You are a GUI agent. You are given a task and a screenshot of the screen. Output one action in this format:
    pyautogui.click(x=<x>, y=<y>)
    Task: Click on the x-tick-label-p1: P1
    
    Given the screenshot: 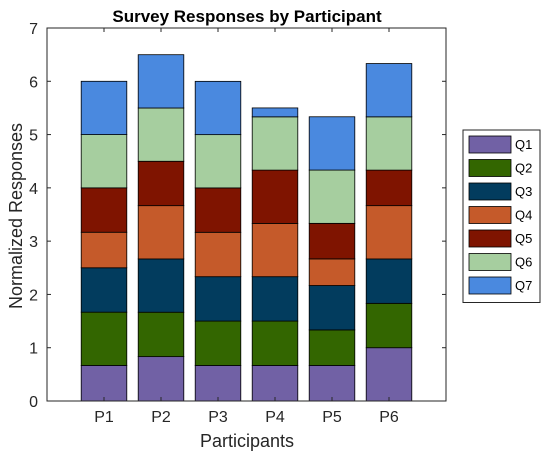 What is the action you would take?
    pyautogui.click(x=104, y=417)
    